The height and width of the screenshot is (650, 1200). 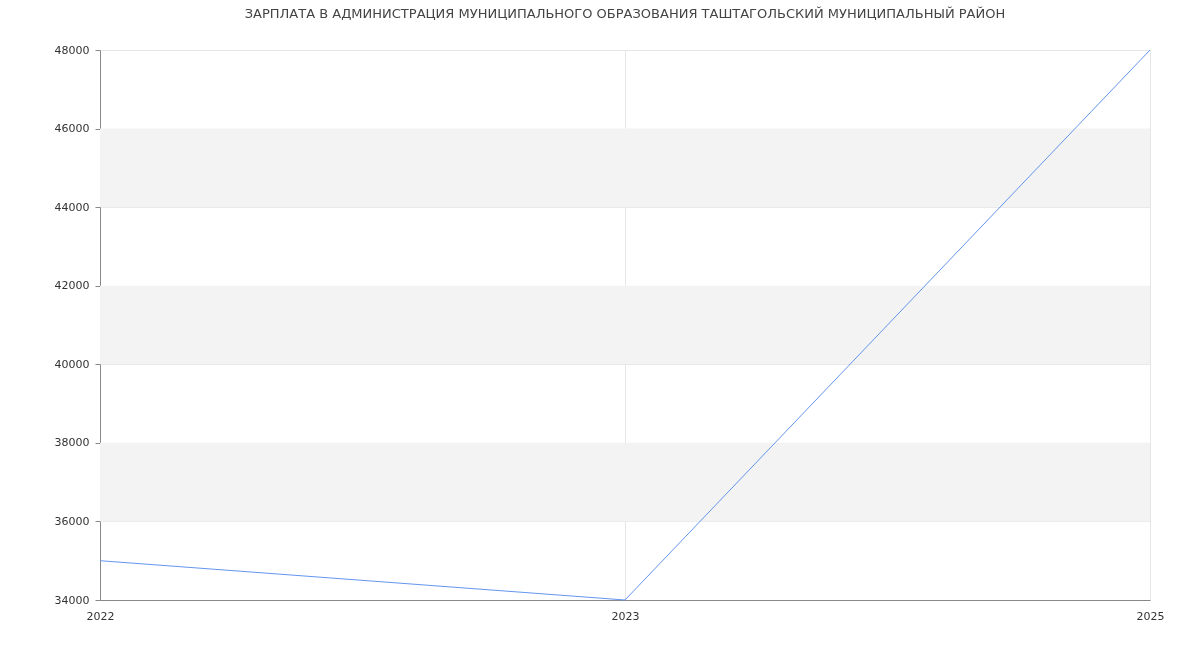 I want to click on y-tick-label: 48000, so click(x=72, y=50).